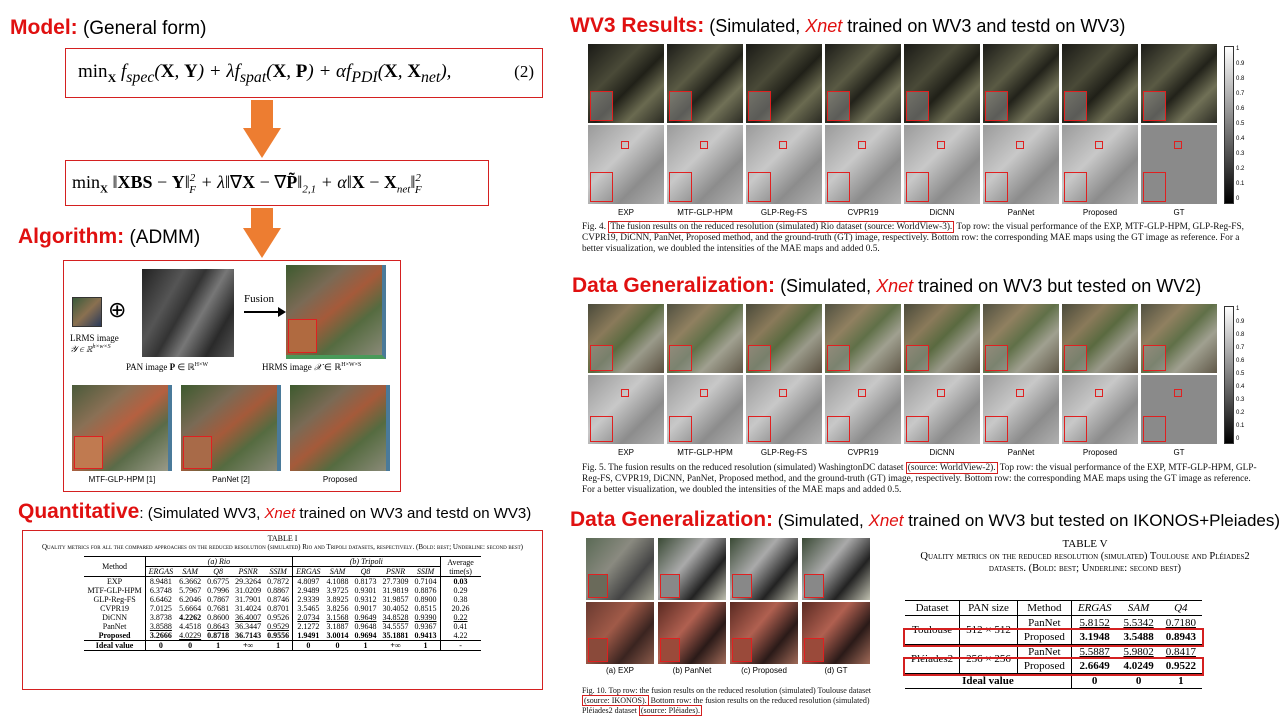 The width and height of the screenshot is (1280, 720). I want to click on table1-cell: 0.6775, so click(218, 581).